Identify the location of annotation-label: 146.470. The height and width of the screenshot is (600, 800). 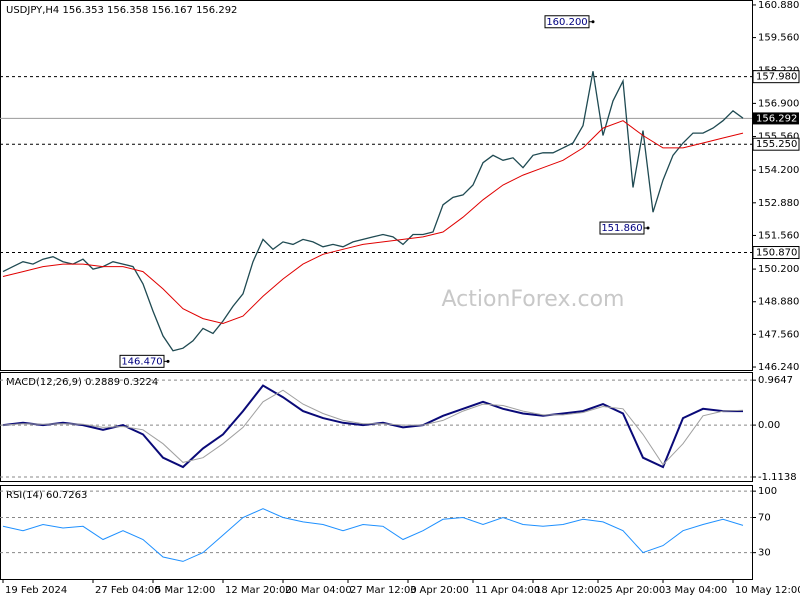
(141, 361).